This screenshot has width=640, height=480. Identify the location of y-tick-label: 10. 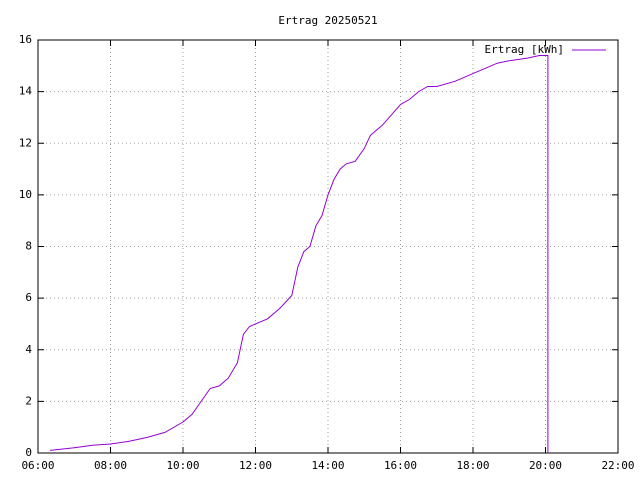
(25, 194).